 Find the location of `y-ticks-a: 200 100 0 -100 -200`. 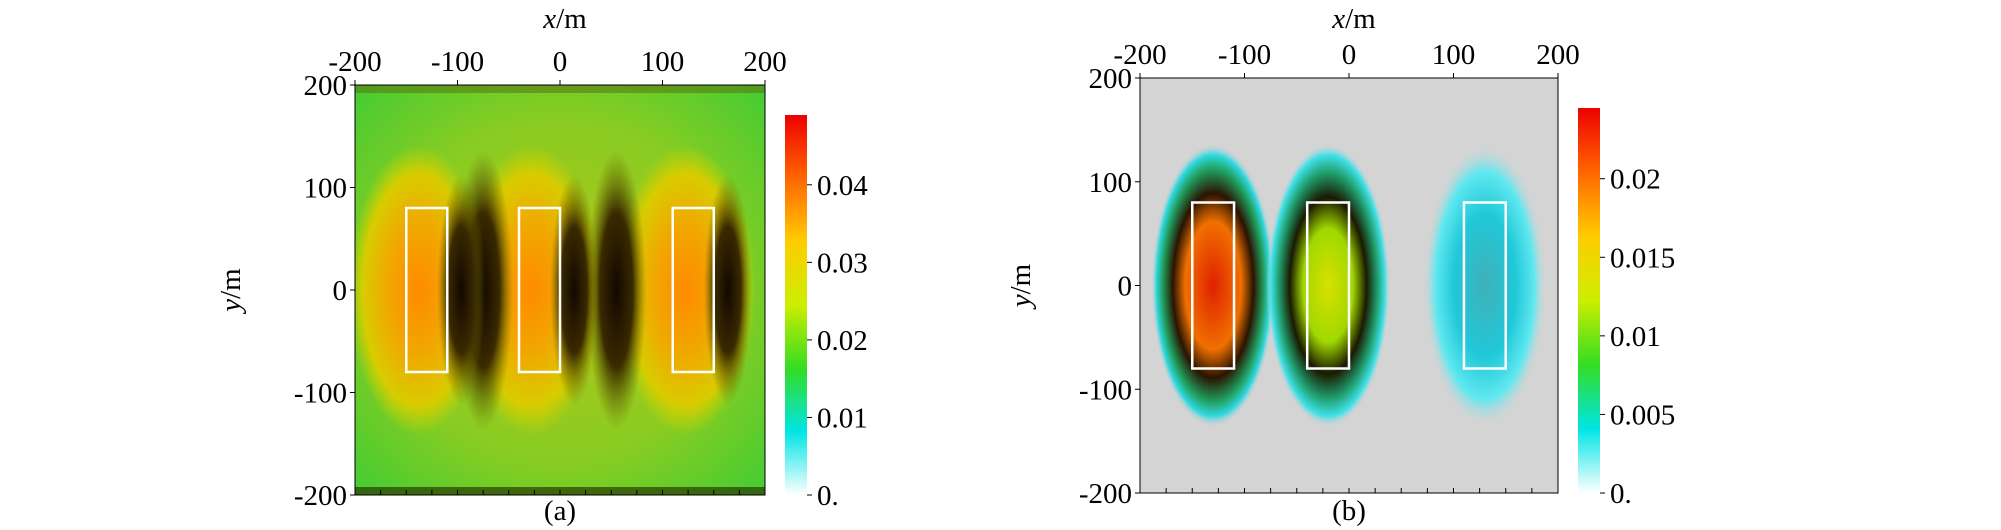

y-ticks-a: 200 100 0 -100 -200 is located at coordinates (324, 291).